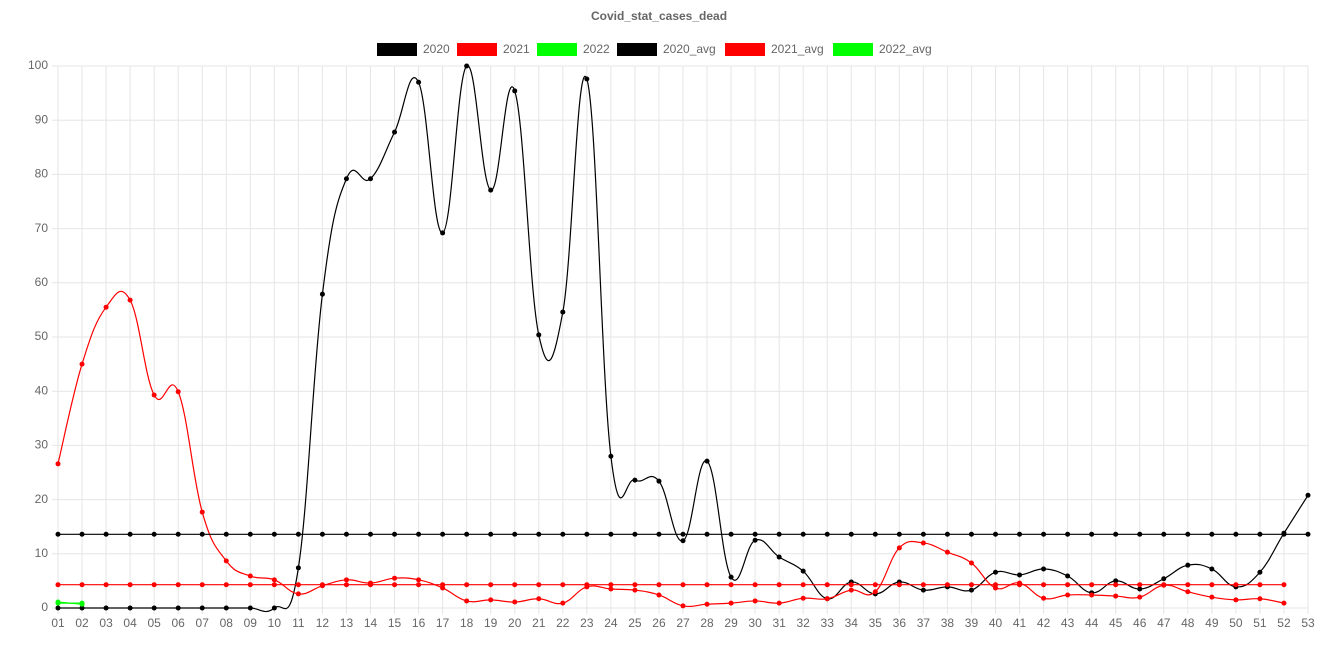 The height and width of the screenshot is (659, 1318). Describe the element at coordinates (106, 623) in the screenshot. I see `x-tick-label: 03` at that location.